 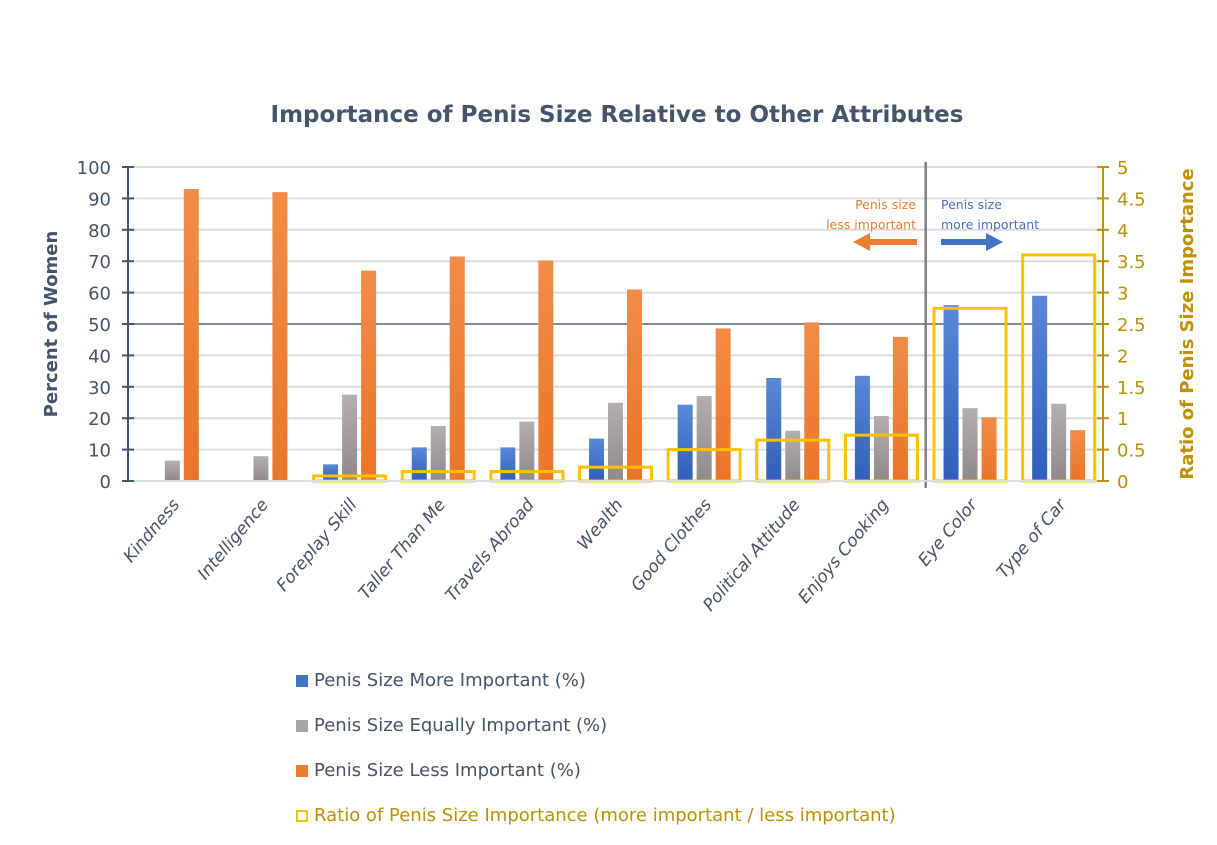 What do you see at coordinates (751, 555) in the screenshot?
I see `category-label: Political Attitude` at bounding box center [751, 555].